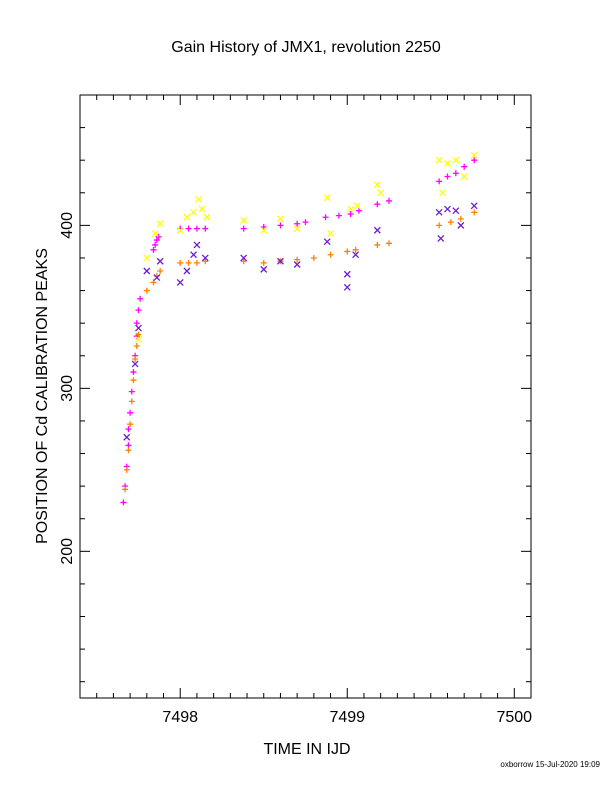 This screenshot has width=612, height=792. Describe the element at coordinates (67, 225) in the screenshot. I see `y-tick-label: 400` at that location.